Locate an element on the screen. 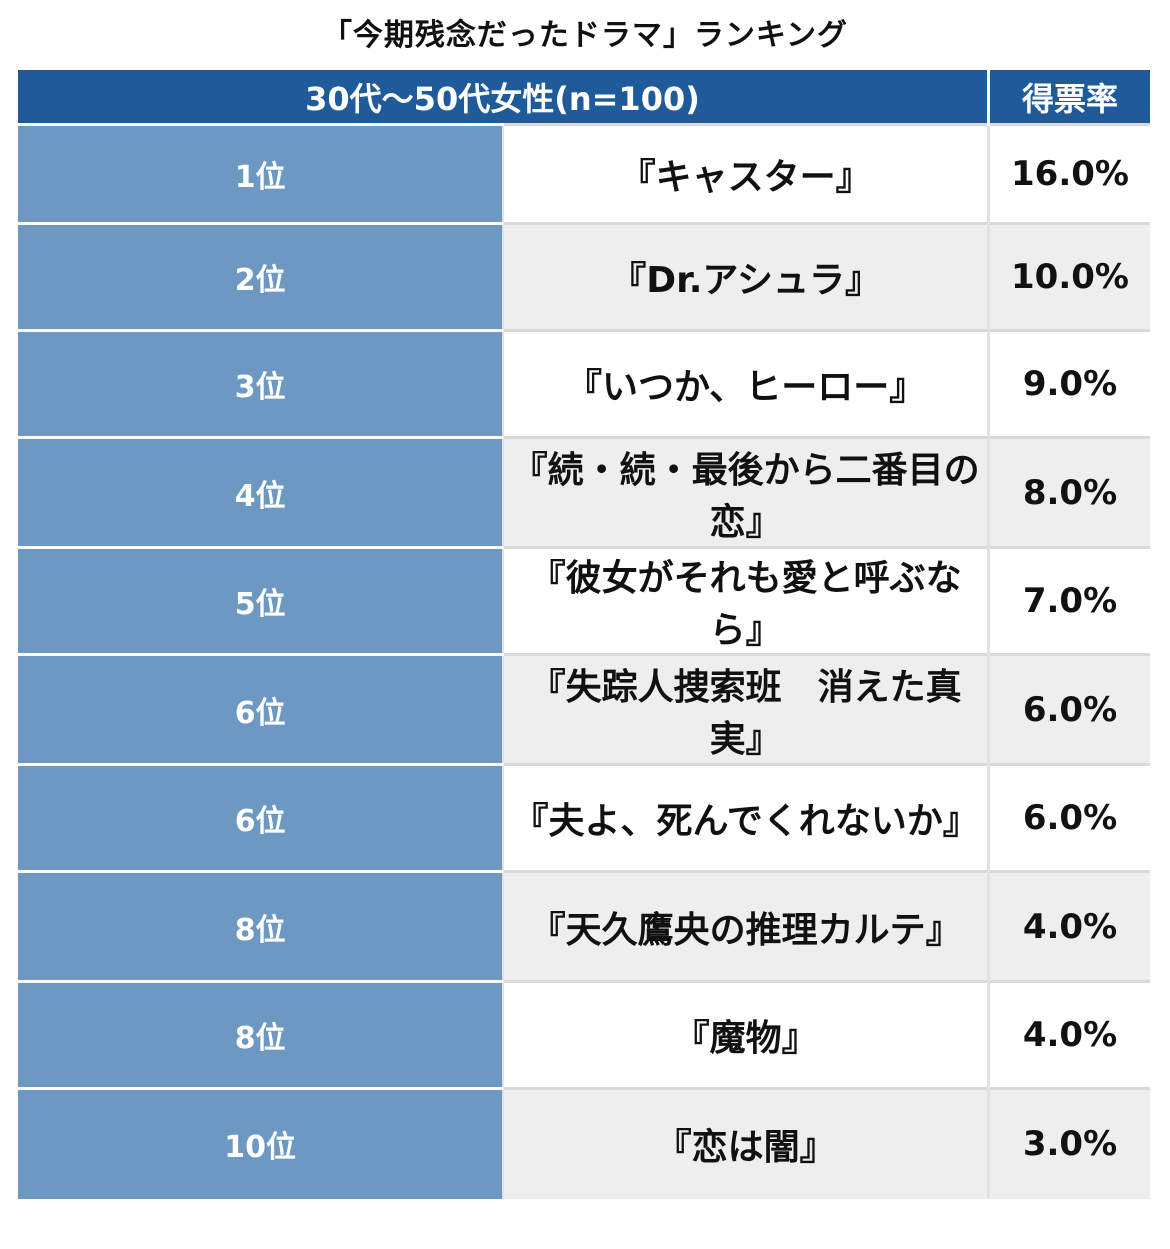  rank-cell: 10位 is located at coordinates (261, 1143).